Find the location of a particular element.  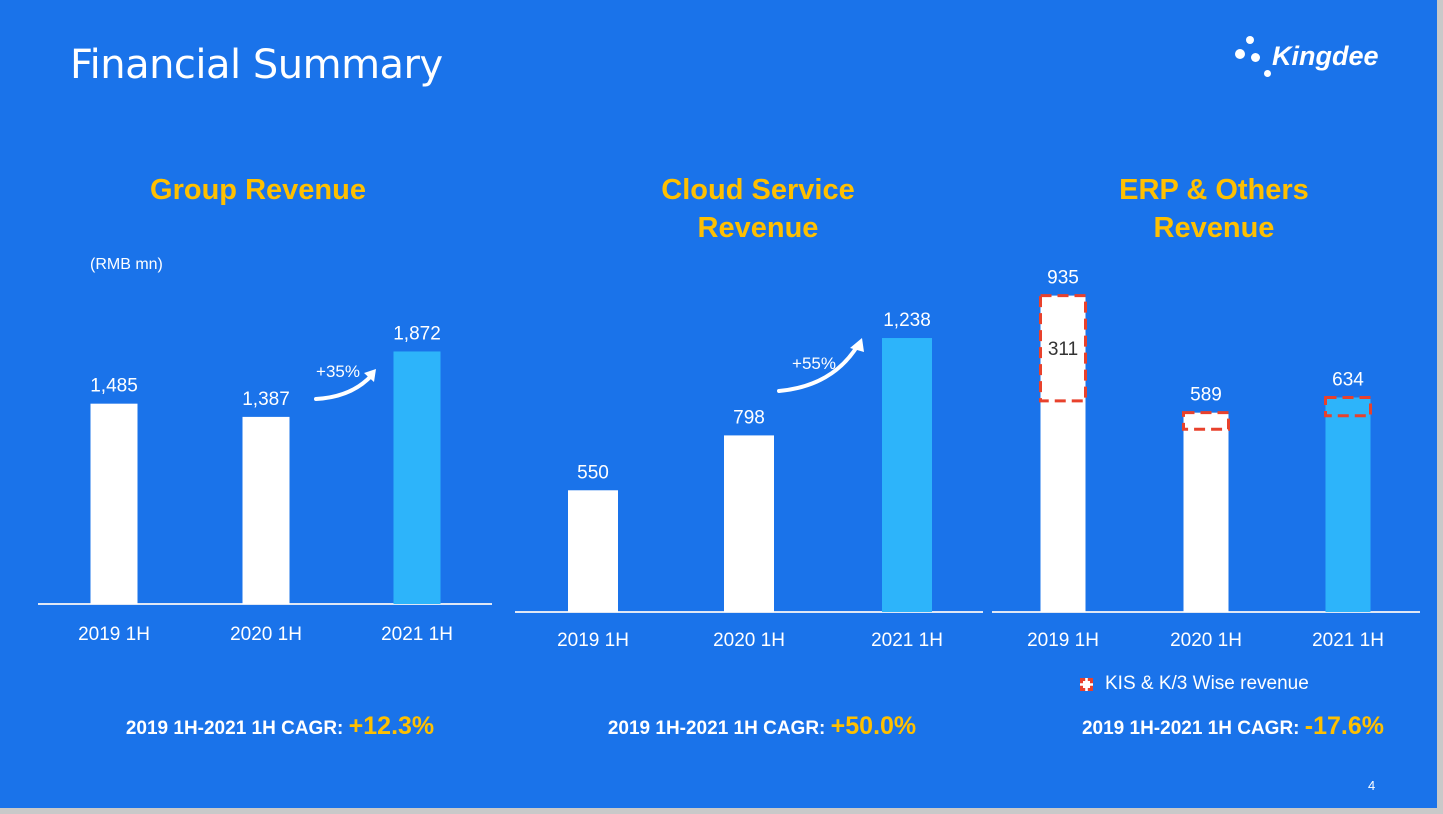

kis-value-label: 311 is located at coordinates (1063, 349).